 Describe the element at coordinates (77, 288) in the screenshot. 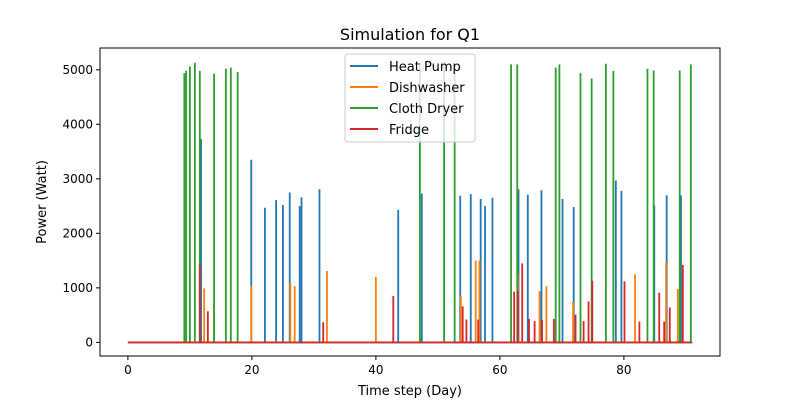

I see `y-tick-label: 1000` at that location.